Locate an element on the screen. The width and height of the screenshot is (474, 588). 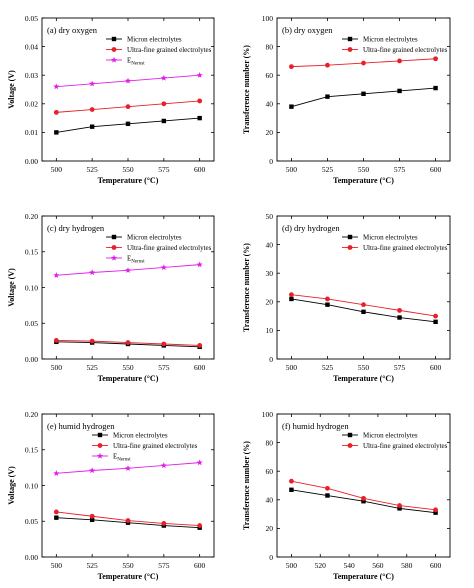
y-tick-label: 0.15 is located at coordinates (31, 450).